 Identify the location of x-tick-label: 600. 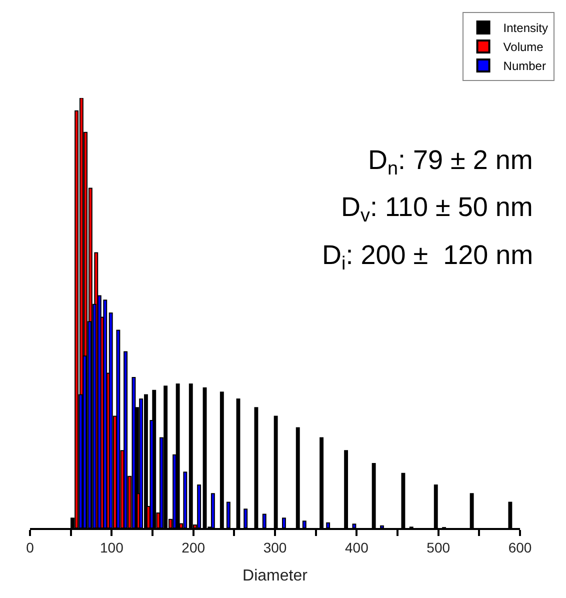
(520, 548).